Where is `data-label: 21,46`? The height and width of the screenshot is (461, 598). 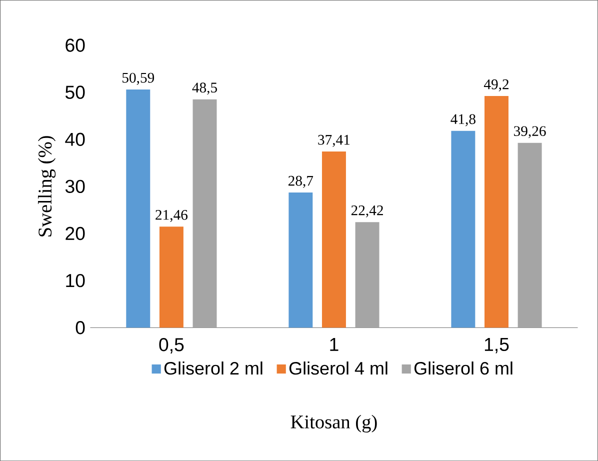 data-label: 21,46 is located at coordinates (172, 216).